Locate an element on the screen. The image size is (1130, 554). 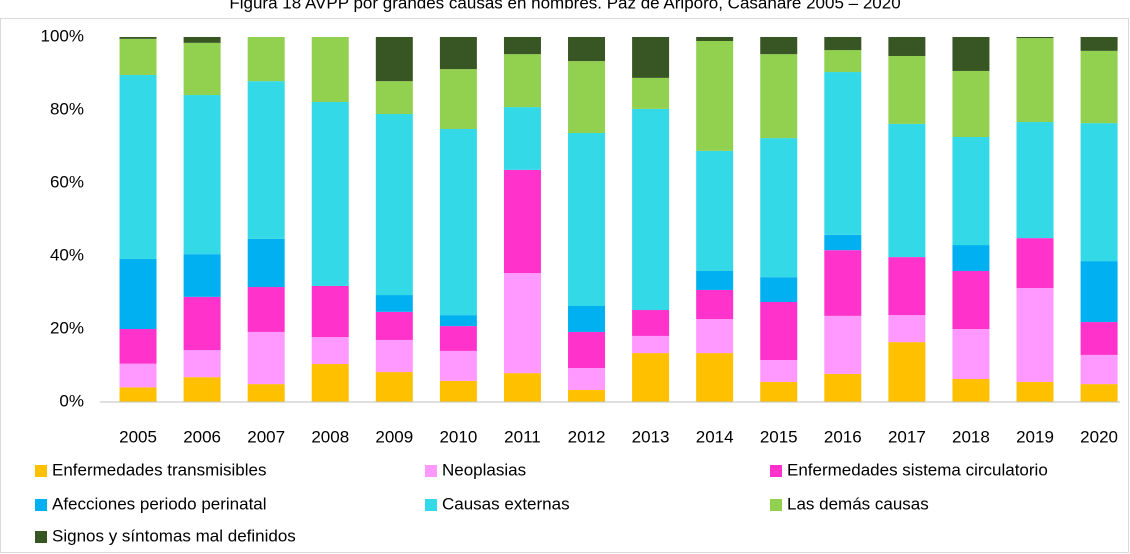
x-tick-label: 2005 is located at coordinates (138, 436).